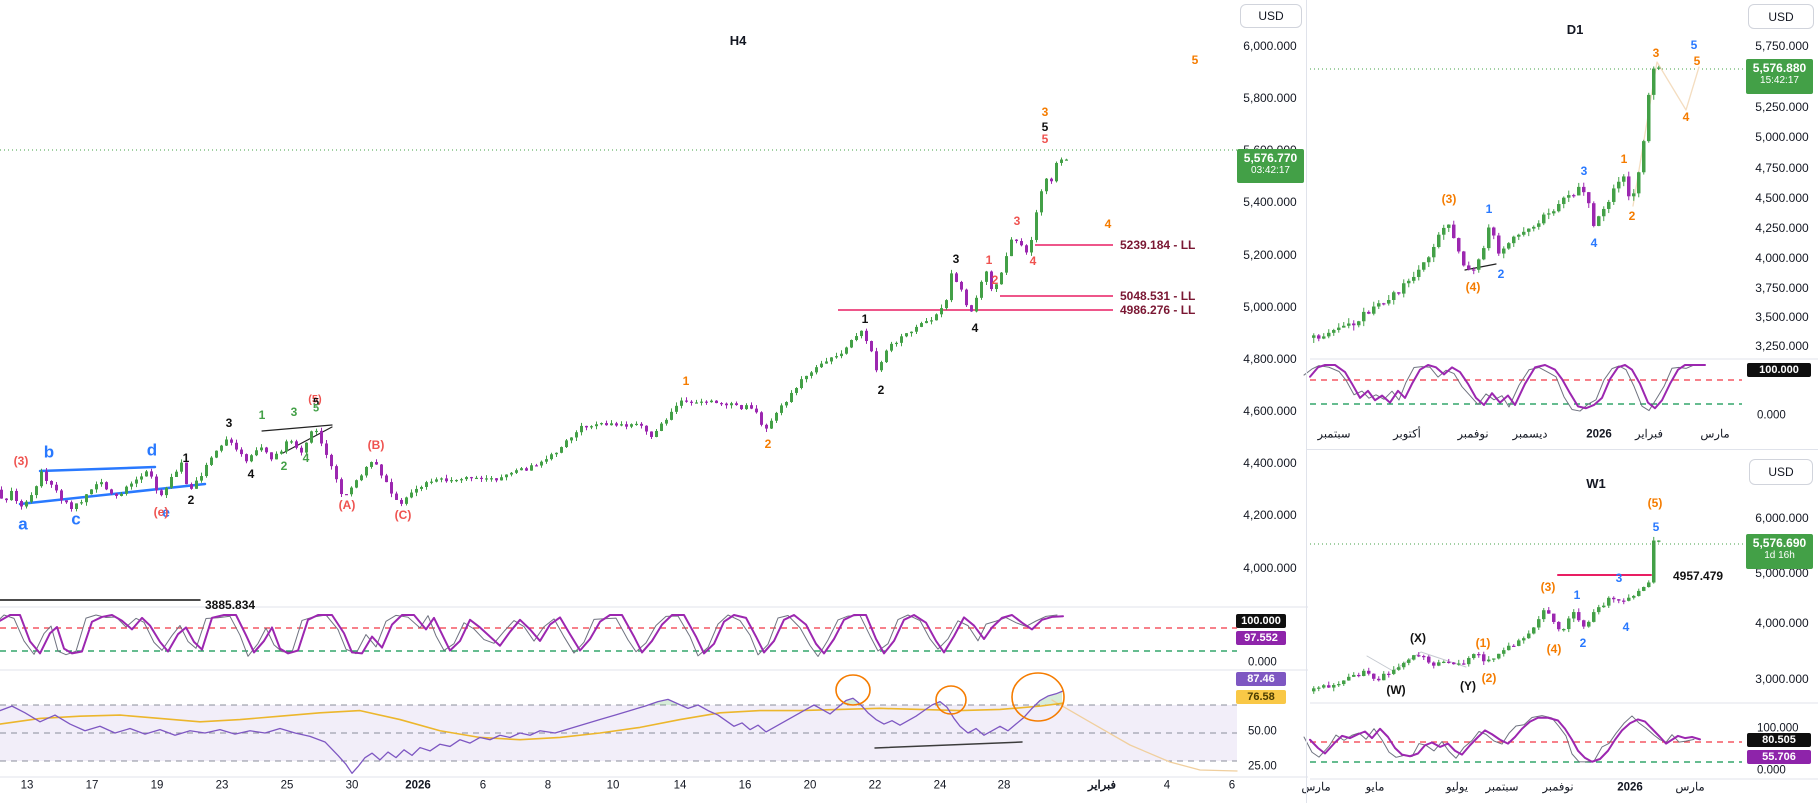 This screenshot has height=803, width=1818. Describe the element at coordinates (1779, 76) in the screenshot. I see `last-price-tag-d1: 5,576.880 15:42:17` at that location.